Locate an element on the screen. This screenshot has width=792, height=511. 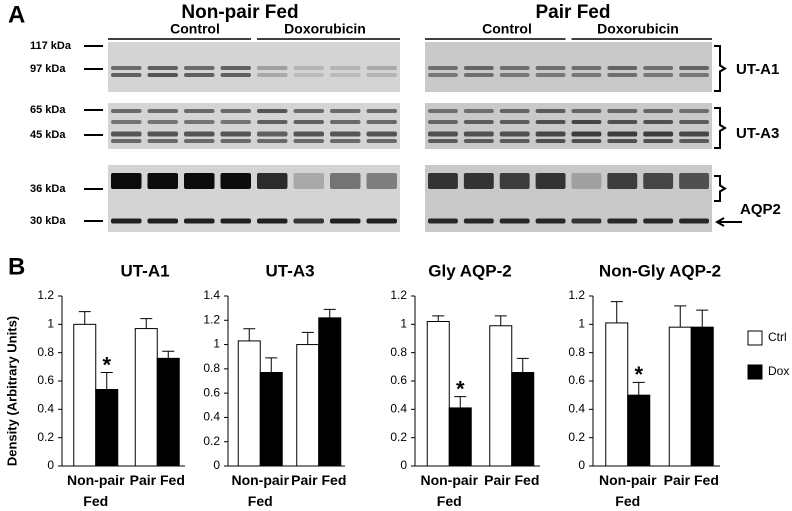
chart-title: Non-Gly AQP-2 is located at coordinates (660, 270).